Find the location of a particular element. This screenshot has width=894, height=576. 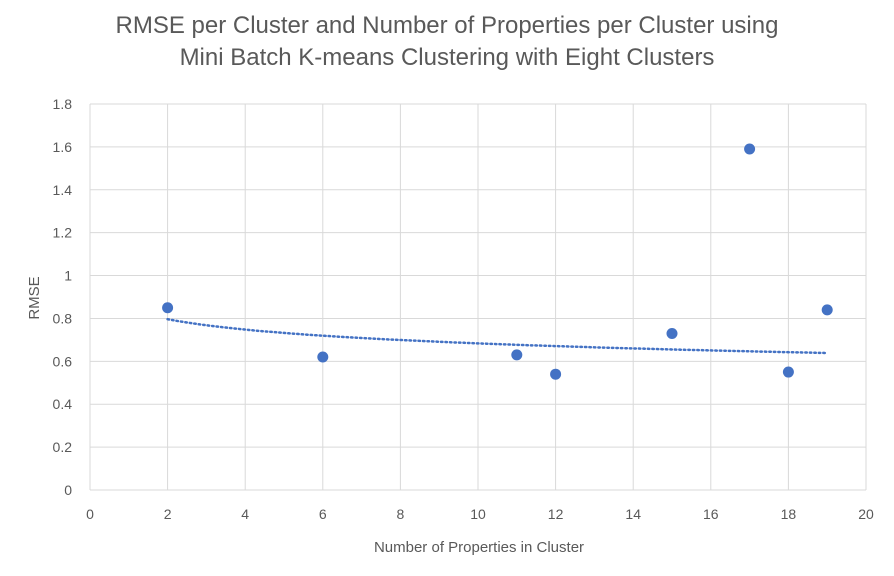

x-axis-ticks: 0 2 4 6 8 10 12 14 16 18 20 is located at coordinates (480, 514).